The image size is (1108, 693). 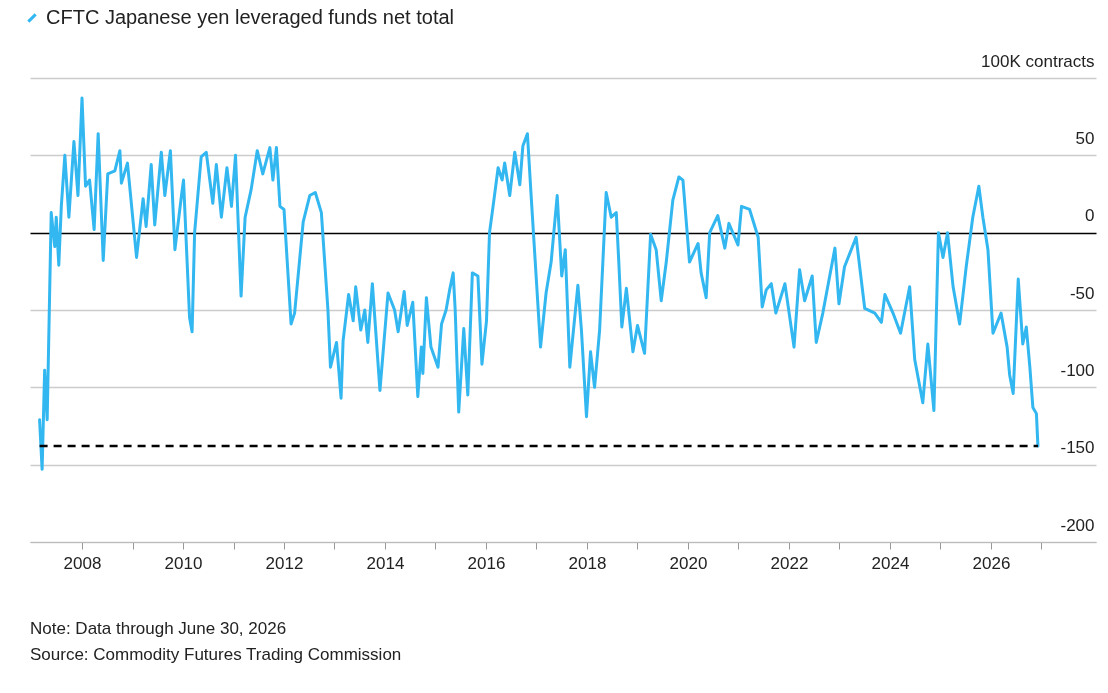 What do you see at coordinates (991, 563) in the screenshot?
I see `x-tick-label: 2026` at bounding box center [991, 563].